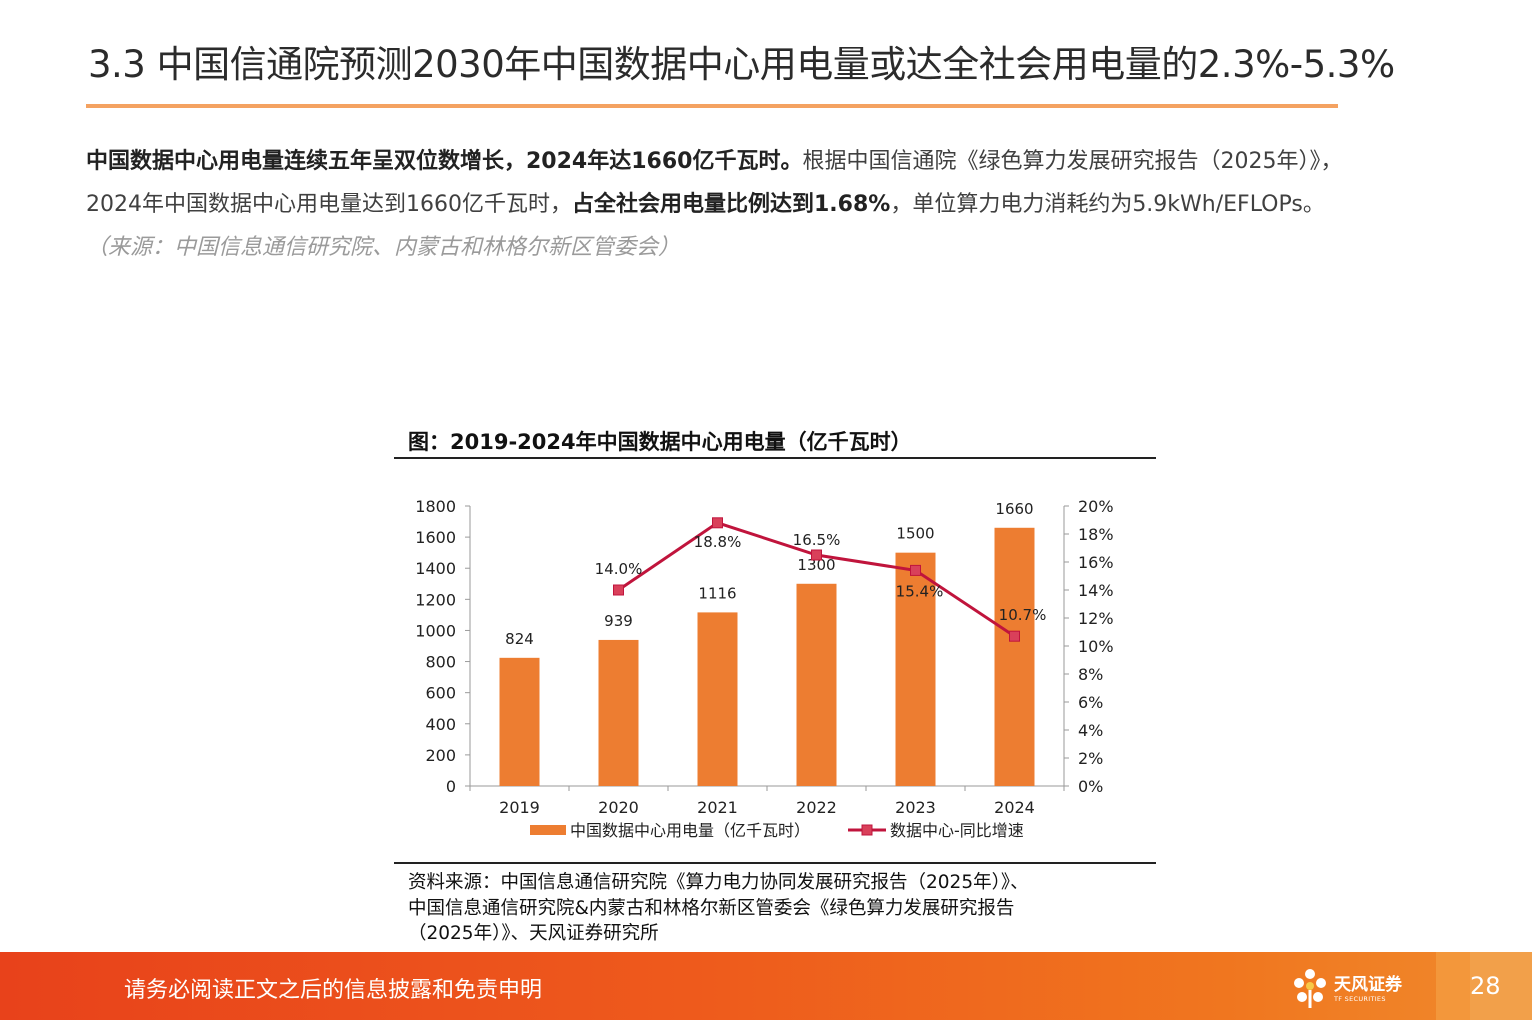 This screenshot has width=1532, height=1020. What do you see at coordinates (1096, 506) in the screenshot?
I see `y-right-tick-label: 20%` at bounding box center [1096, 506].